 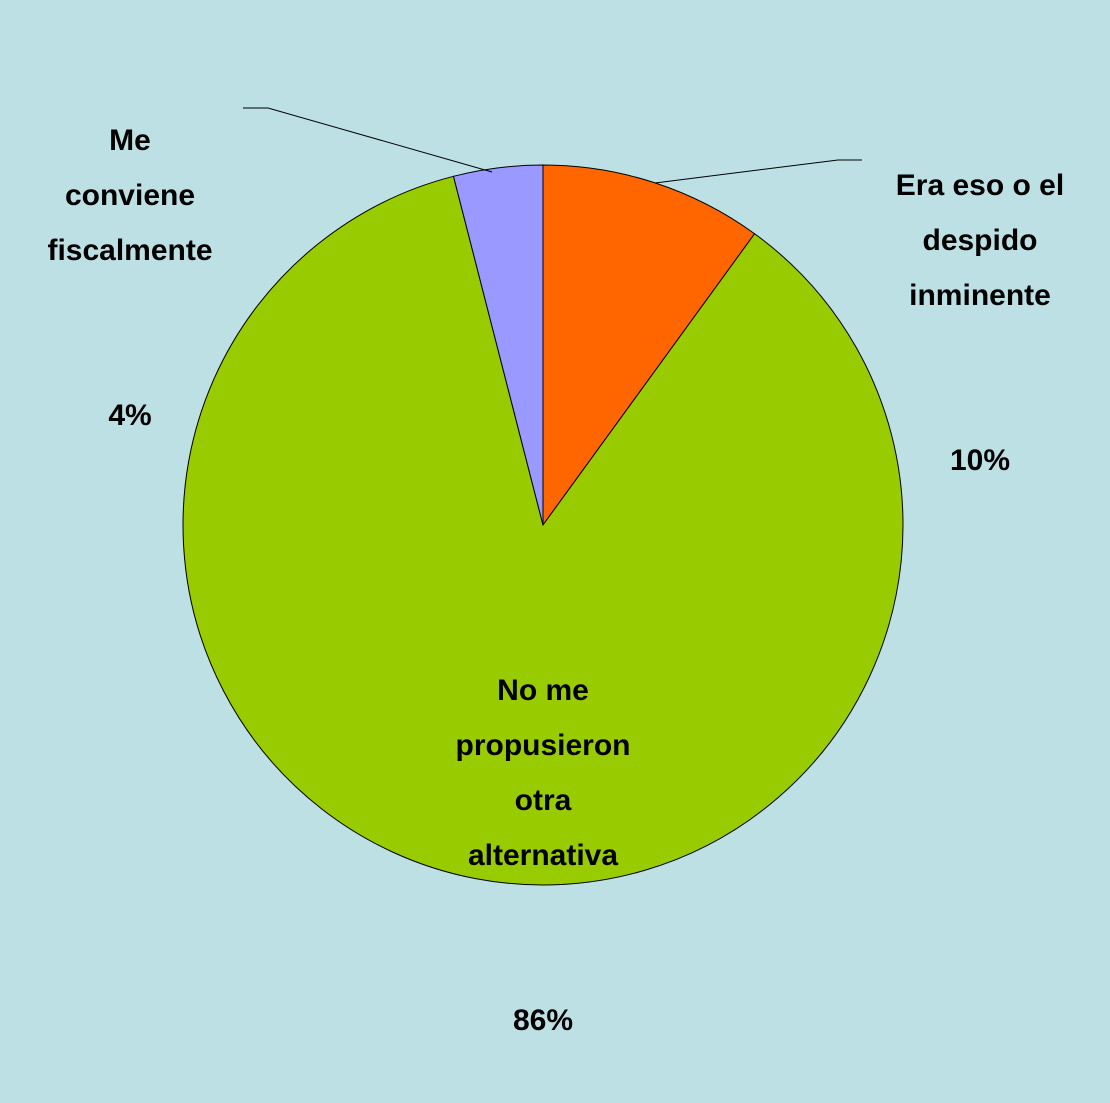 I want to click on category-label: No me propusieron otra alternativa, so click(x=543, y=773).